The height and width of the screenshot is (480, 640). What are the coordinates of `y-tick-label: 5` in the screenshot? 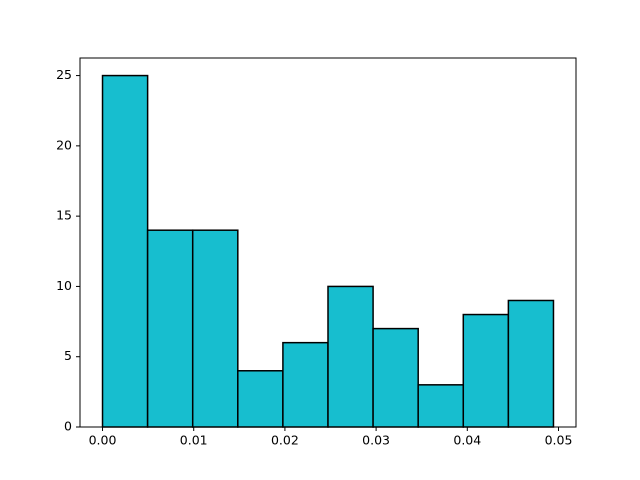 It's located at (68, 355).